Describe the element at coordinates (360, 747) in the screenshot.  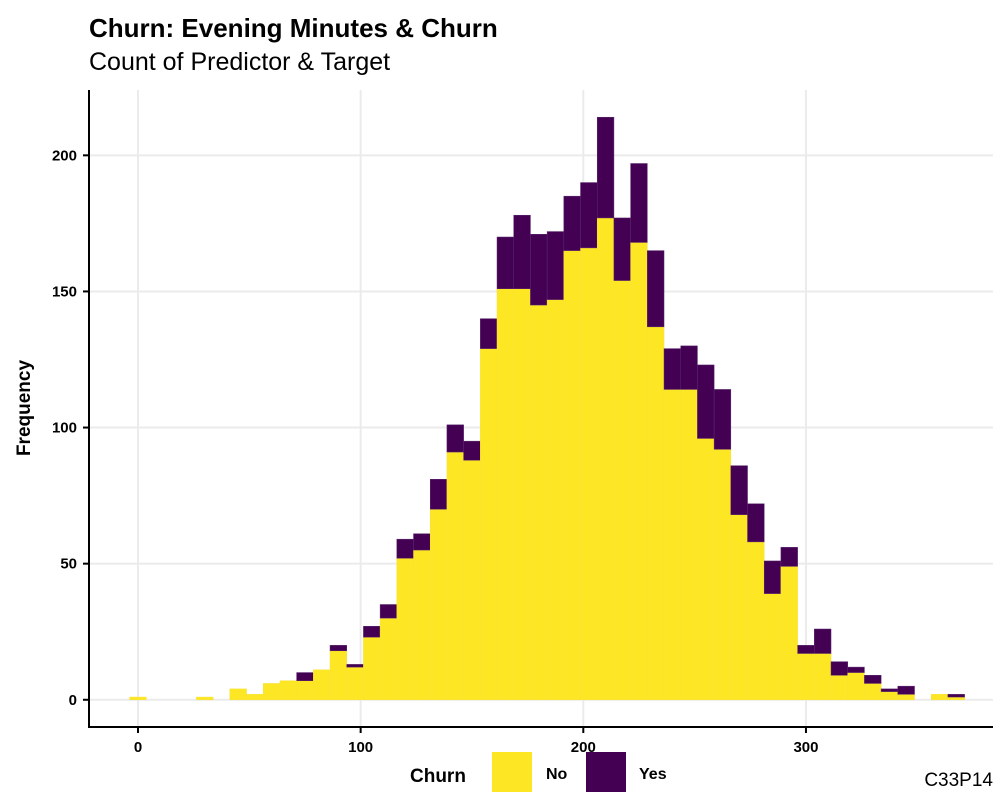
I see `x-tick-label: 100` at that location.